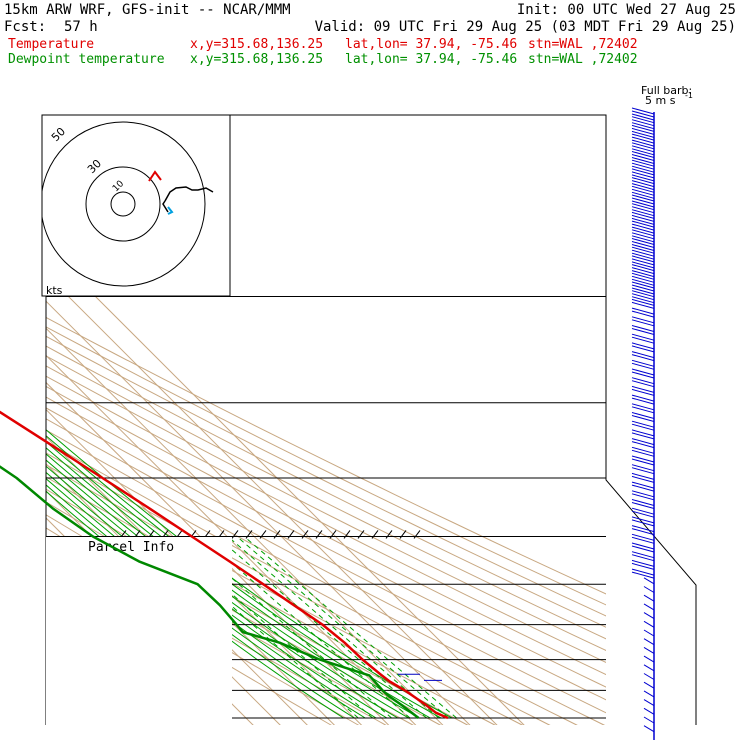  Describe the element at coordinates (256, 44) in the screenshot. I see `temperature-legend-xy: x,y=315.68,136.25` at that location.